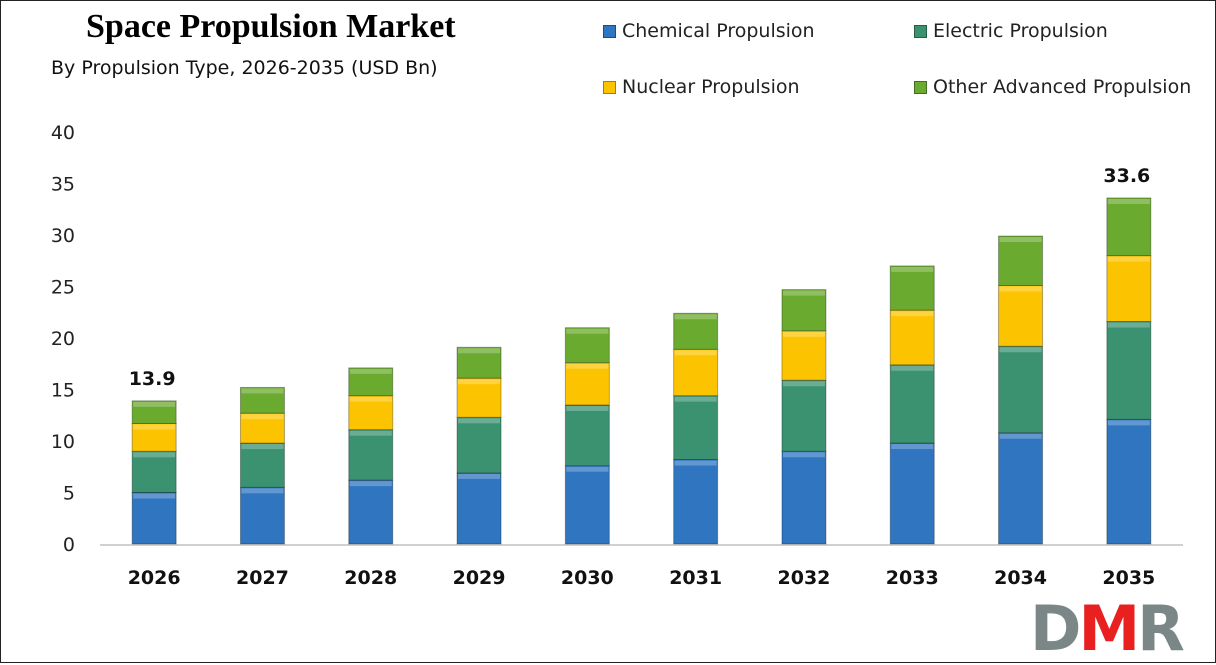 This screenshot has width=1216, height=665. Describe the element at coordinates (1107, 628) in the screenshot. I see `dmr-logo: DMR` at that location.